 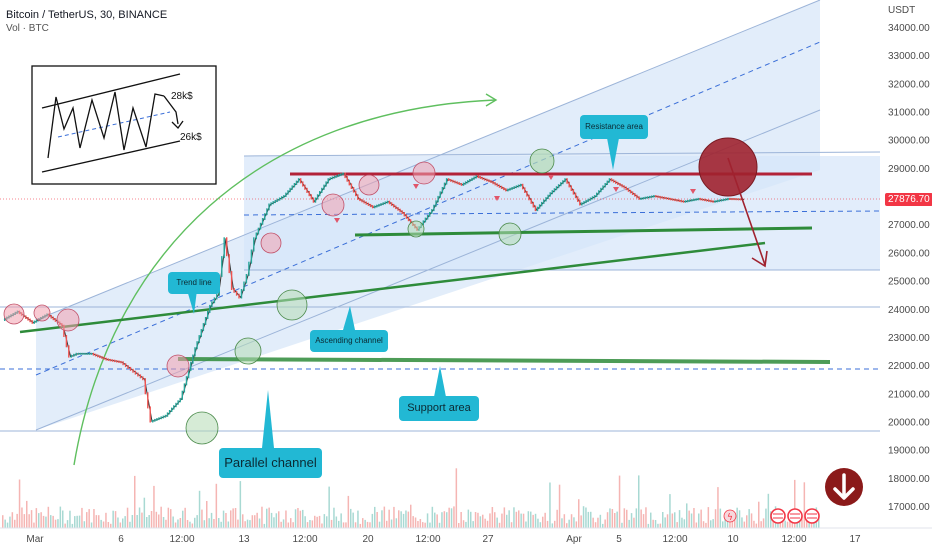 What do you see at coordinates (111, 156) in the screenshot?
I see `sketch-channel-bottom` at bounding box center [111, 156].